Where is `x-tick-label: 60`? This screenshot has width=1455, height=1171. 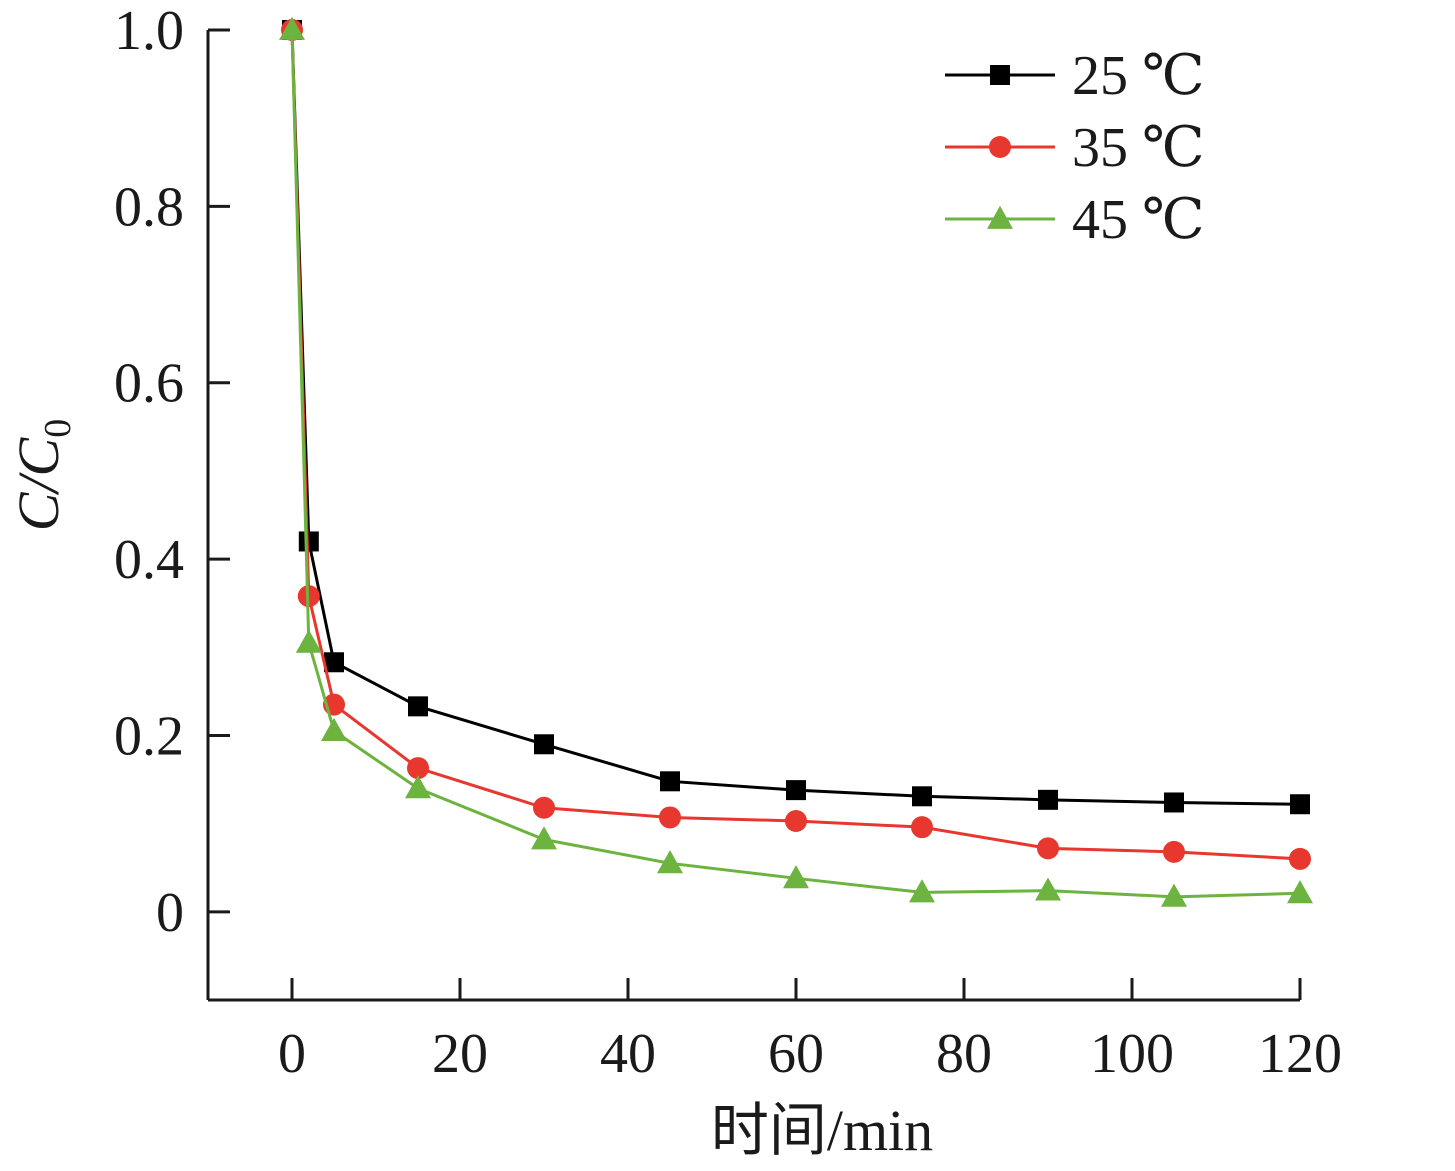 x-tick-label: 60 is located at coordinates (796, 1054).